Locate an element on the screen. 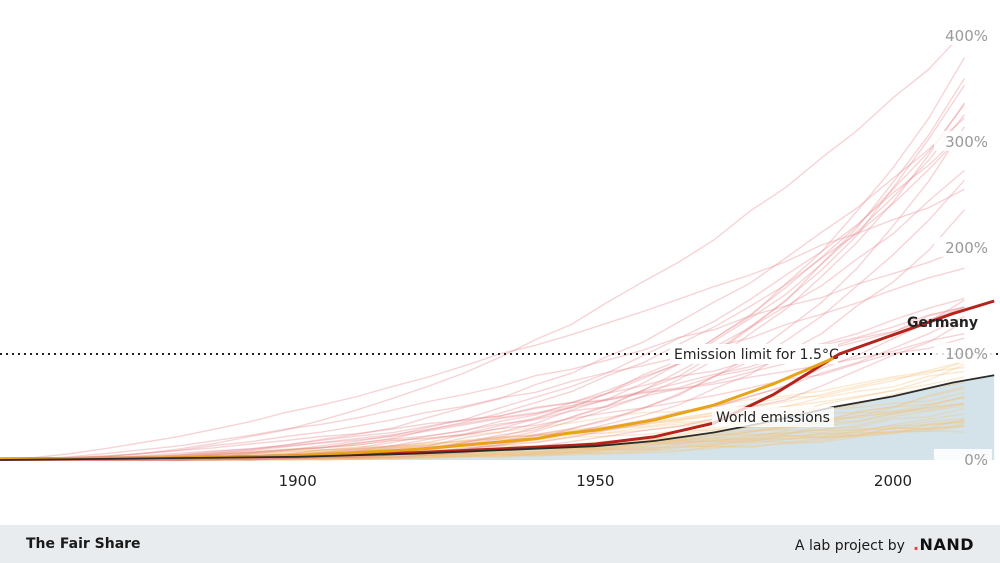 This screenshot has width=1000, height=563. nand-logo: .NAND is located at coordinates (943, 544).